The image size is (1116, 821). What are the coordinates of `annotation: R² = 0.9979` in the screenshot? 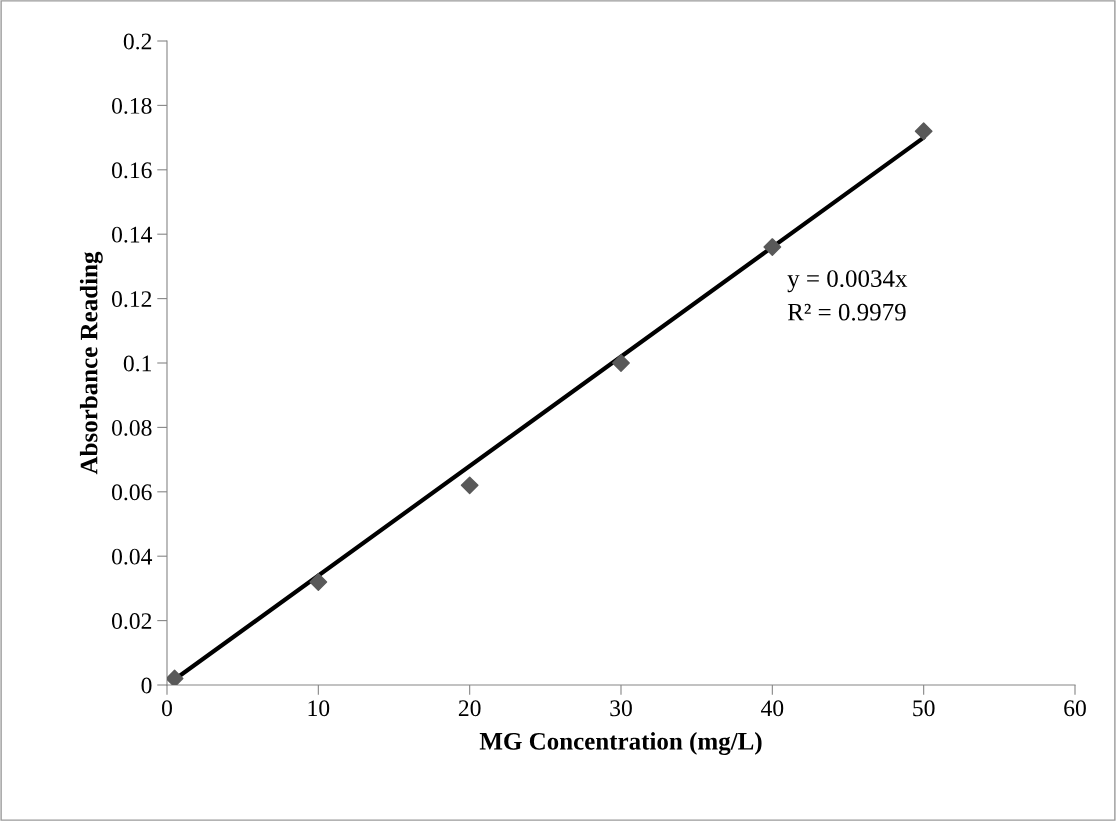 It's located at (846, 312).